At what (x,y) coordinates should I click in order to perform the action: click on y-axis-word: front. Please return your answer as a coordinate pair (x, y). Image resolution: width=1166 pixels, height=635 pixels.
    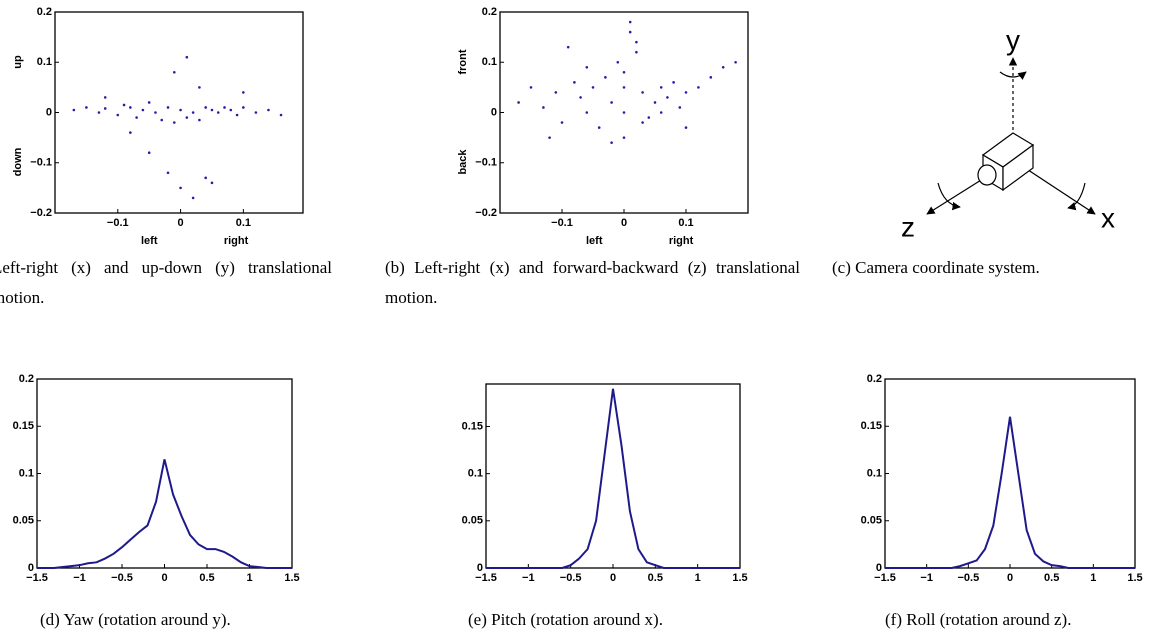
    Looking at the image, I should click on (463, 61).